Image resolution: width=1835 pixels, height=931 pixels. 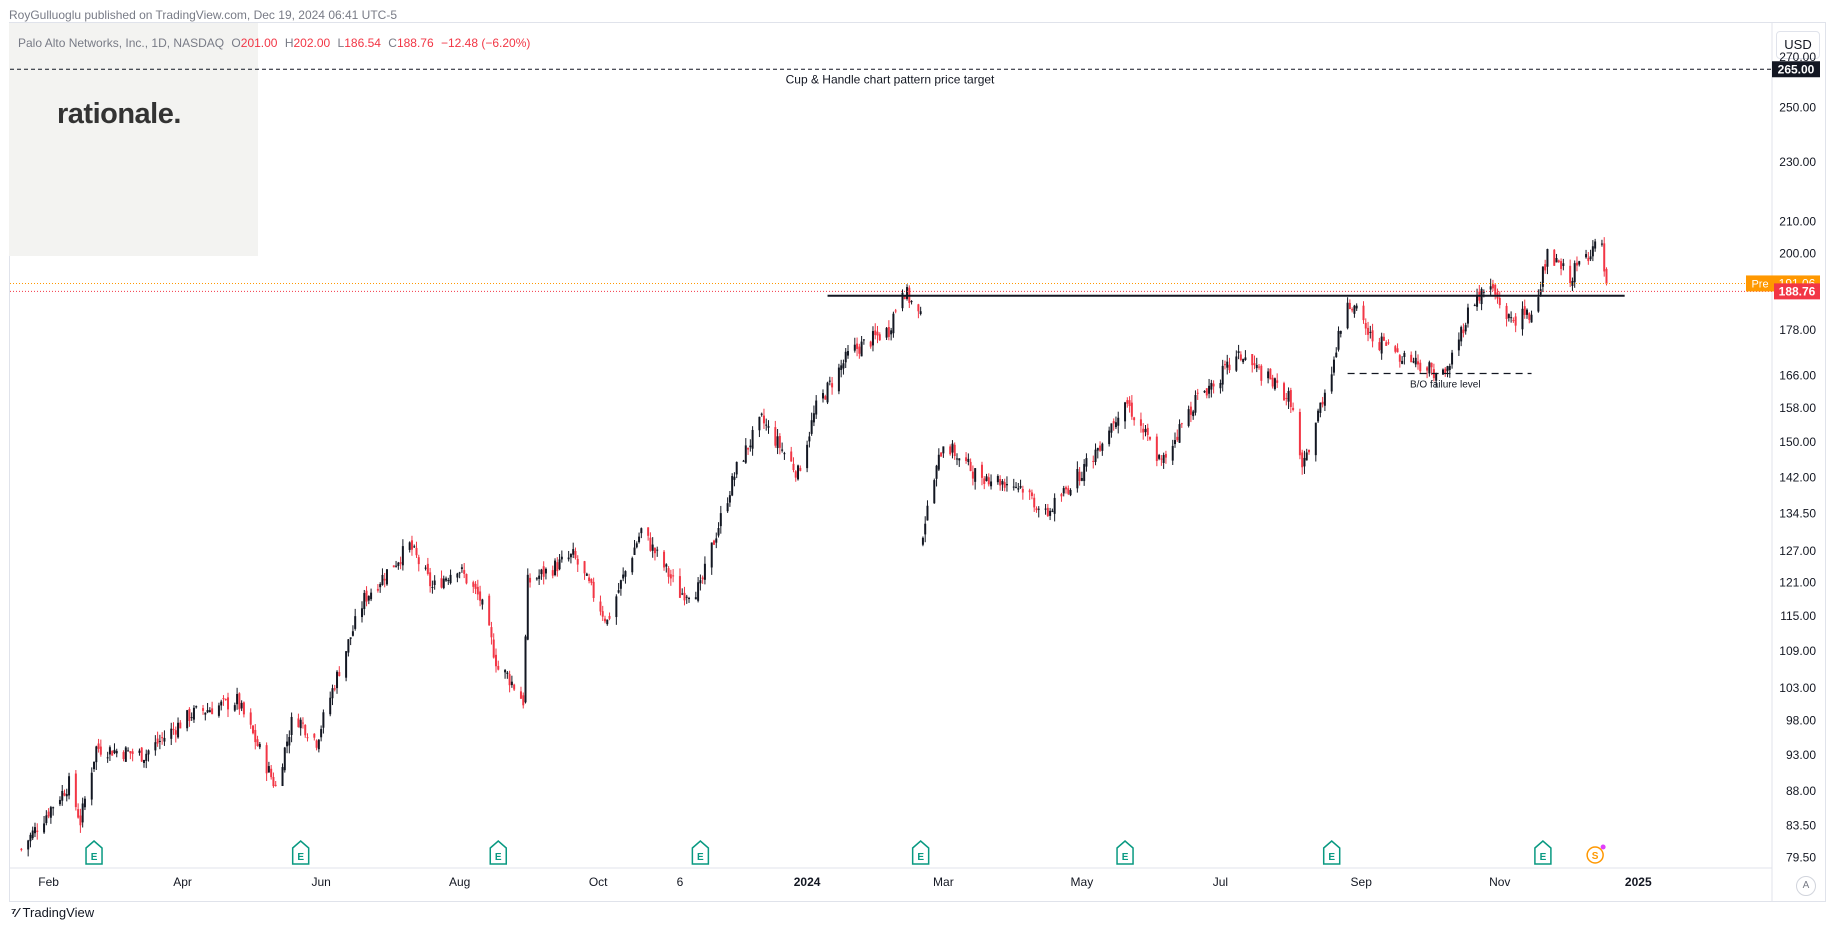 I want to click on x-tick-label: Apr, so click(x=182, y=882).